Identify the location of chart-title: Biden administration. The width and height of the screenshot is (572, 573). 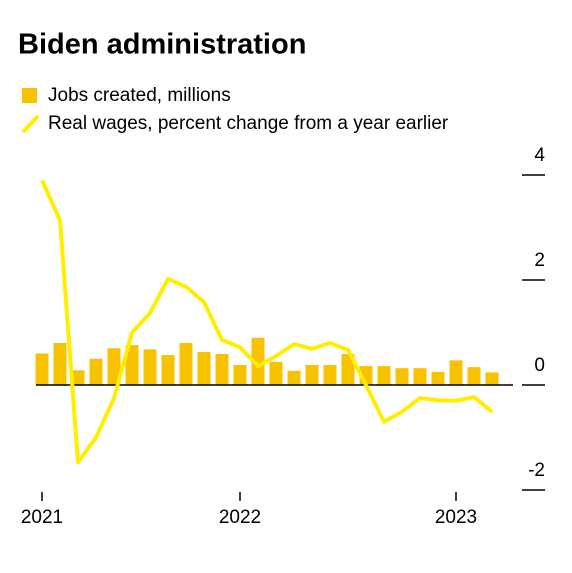
(162, 45).